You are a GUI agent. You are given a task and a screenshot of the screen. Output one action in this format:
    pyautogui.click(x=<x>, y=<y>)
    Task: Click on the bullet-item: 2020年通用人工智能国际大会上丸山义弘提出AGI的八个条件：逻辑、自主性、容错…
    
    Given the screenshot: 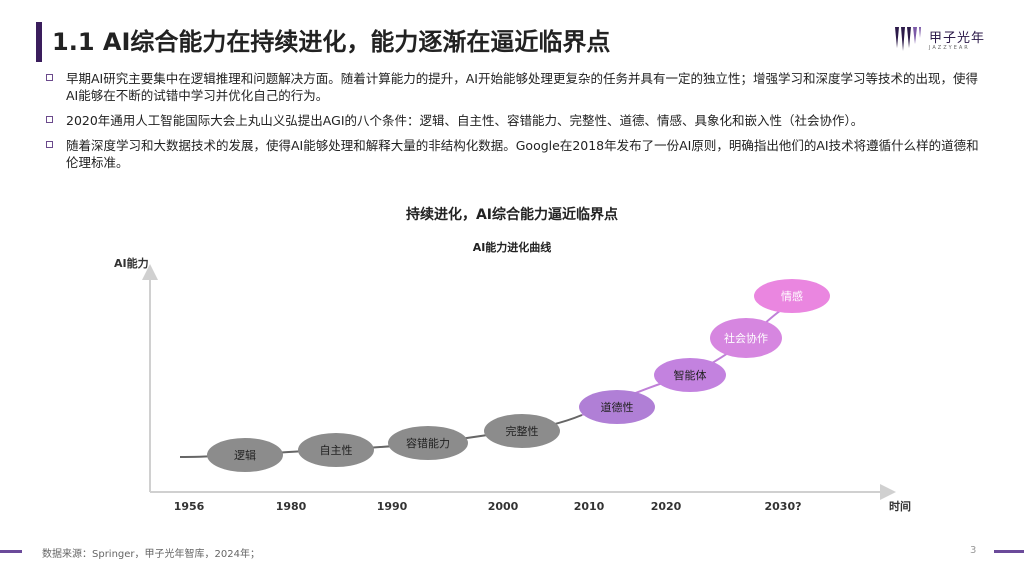 What is the action you would take?
    pyautogui.click(x=516, y=120)
    